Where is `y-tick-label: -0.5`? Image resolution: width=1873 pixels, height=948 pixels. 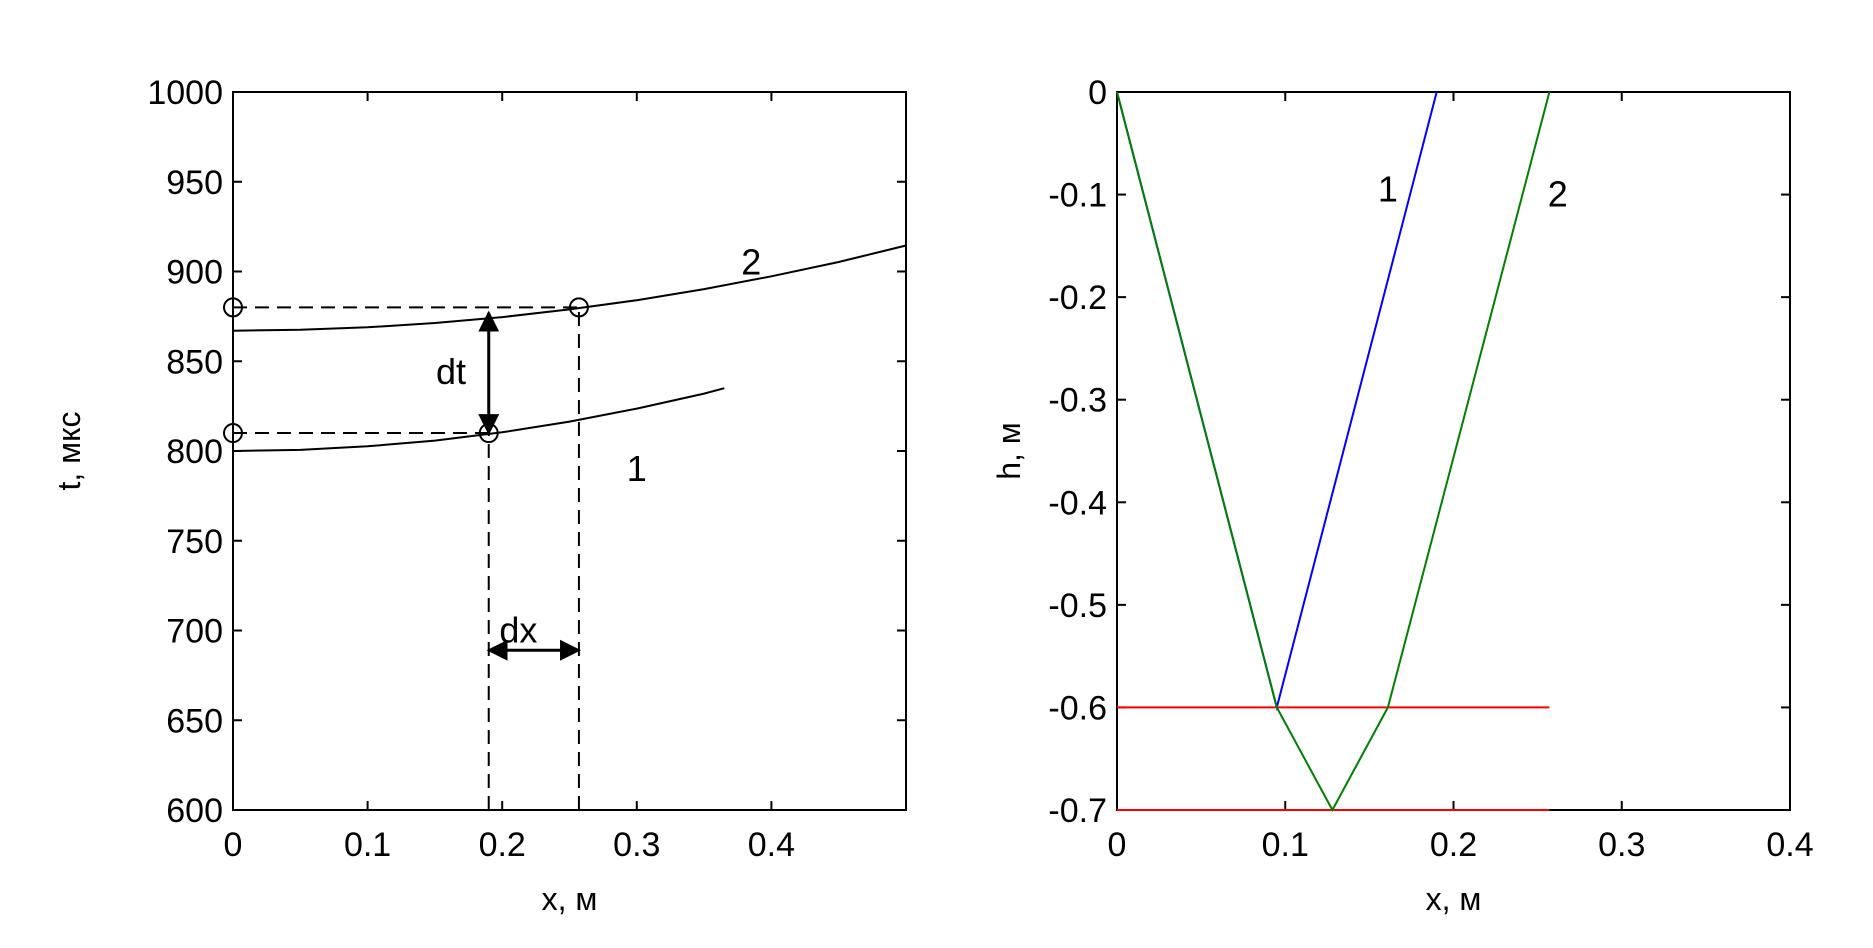 y-tick-label: -0.5 is located at coordinates (1077, 606).